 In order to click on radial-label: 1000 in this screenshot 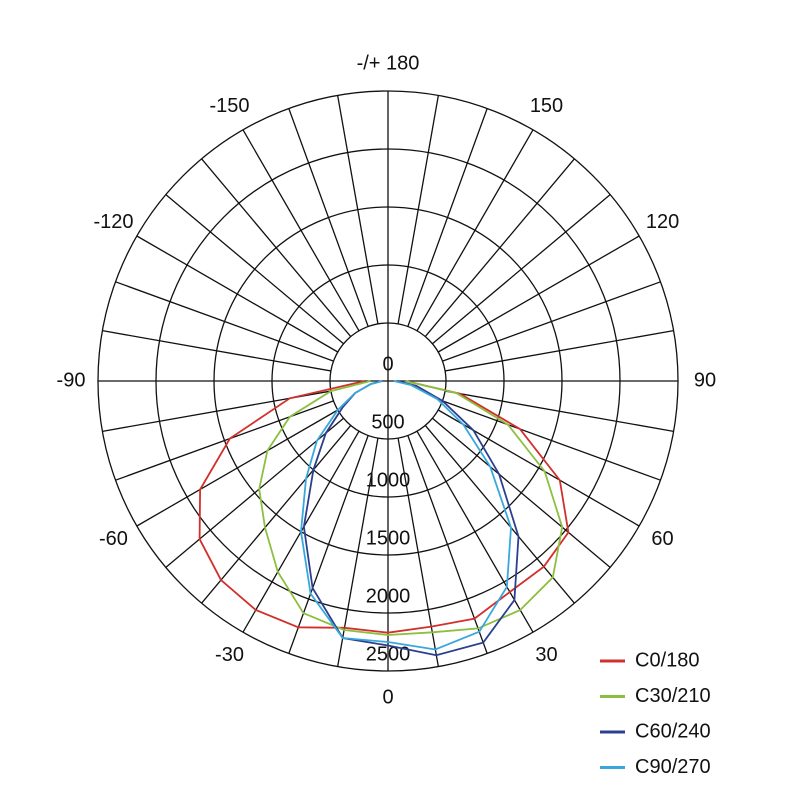, I will do `click(388, 480)`.